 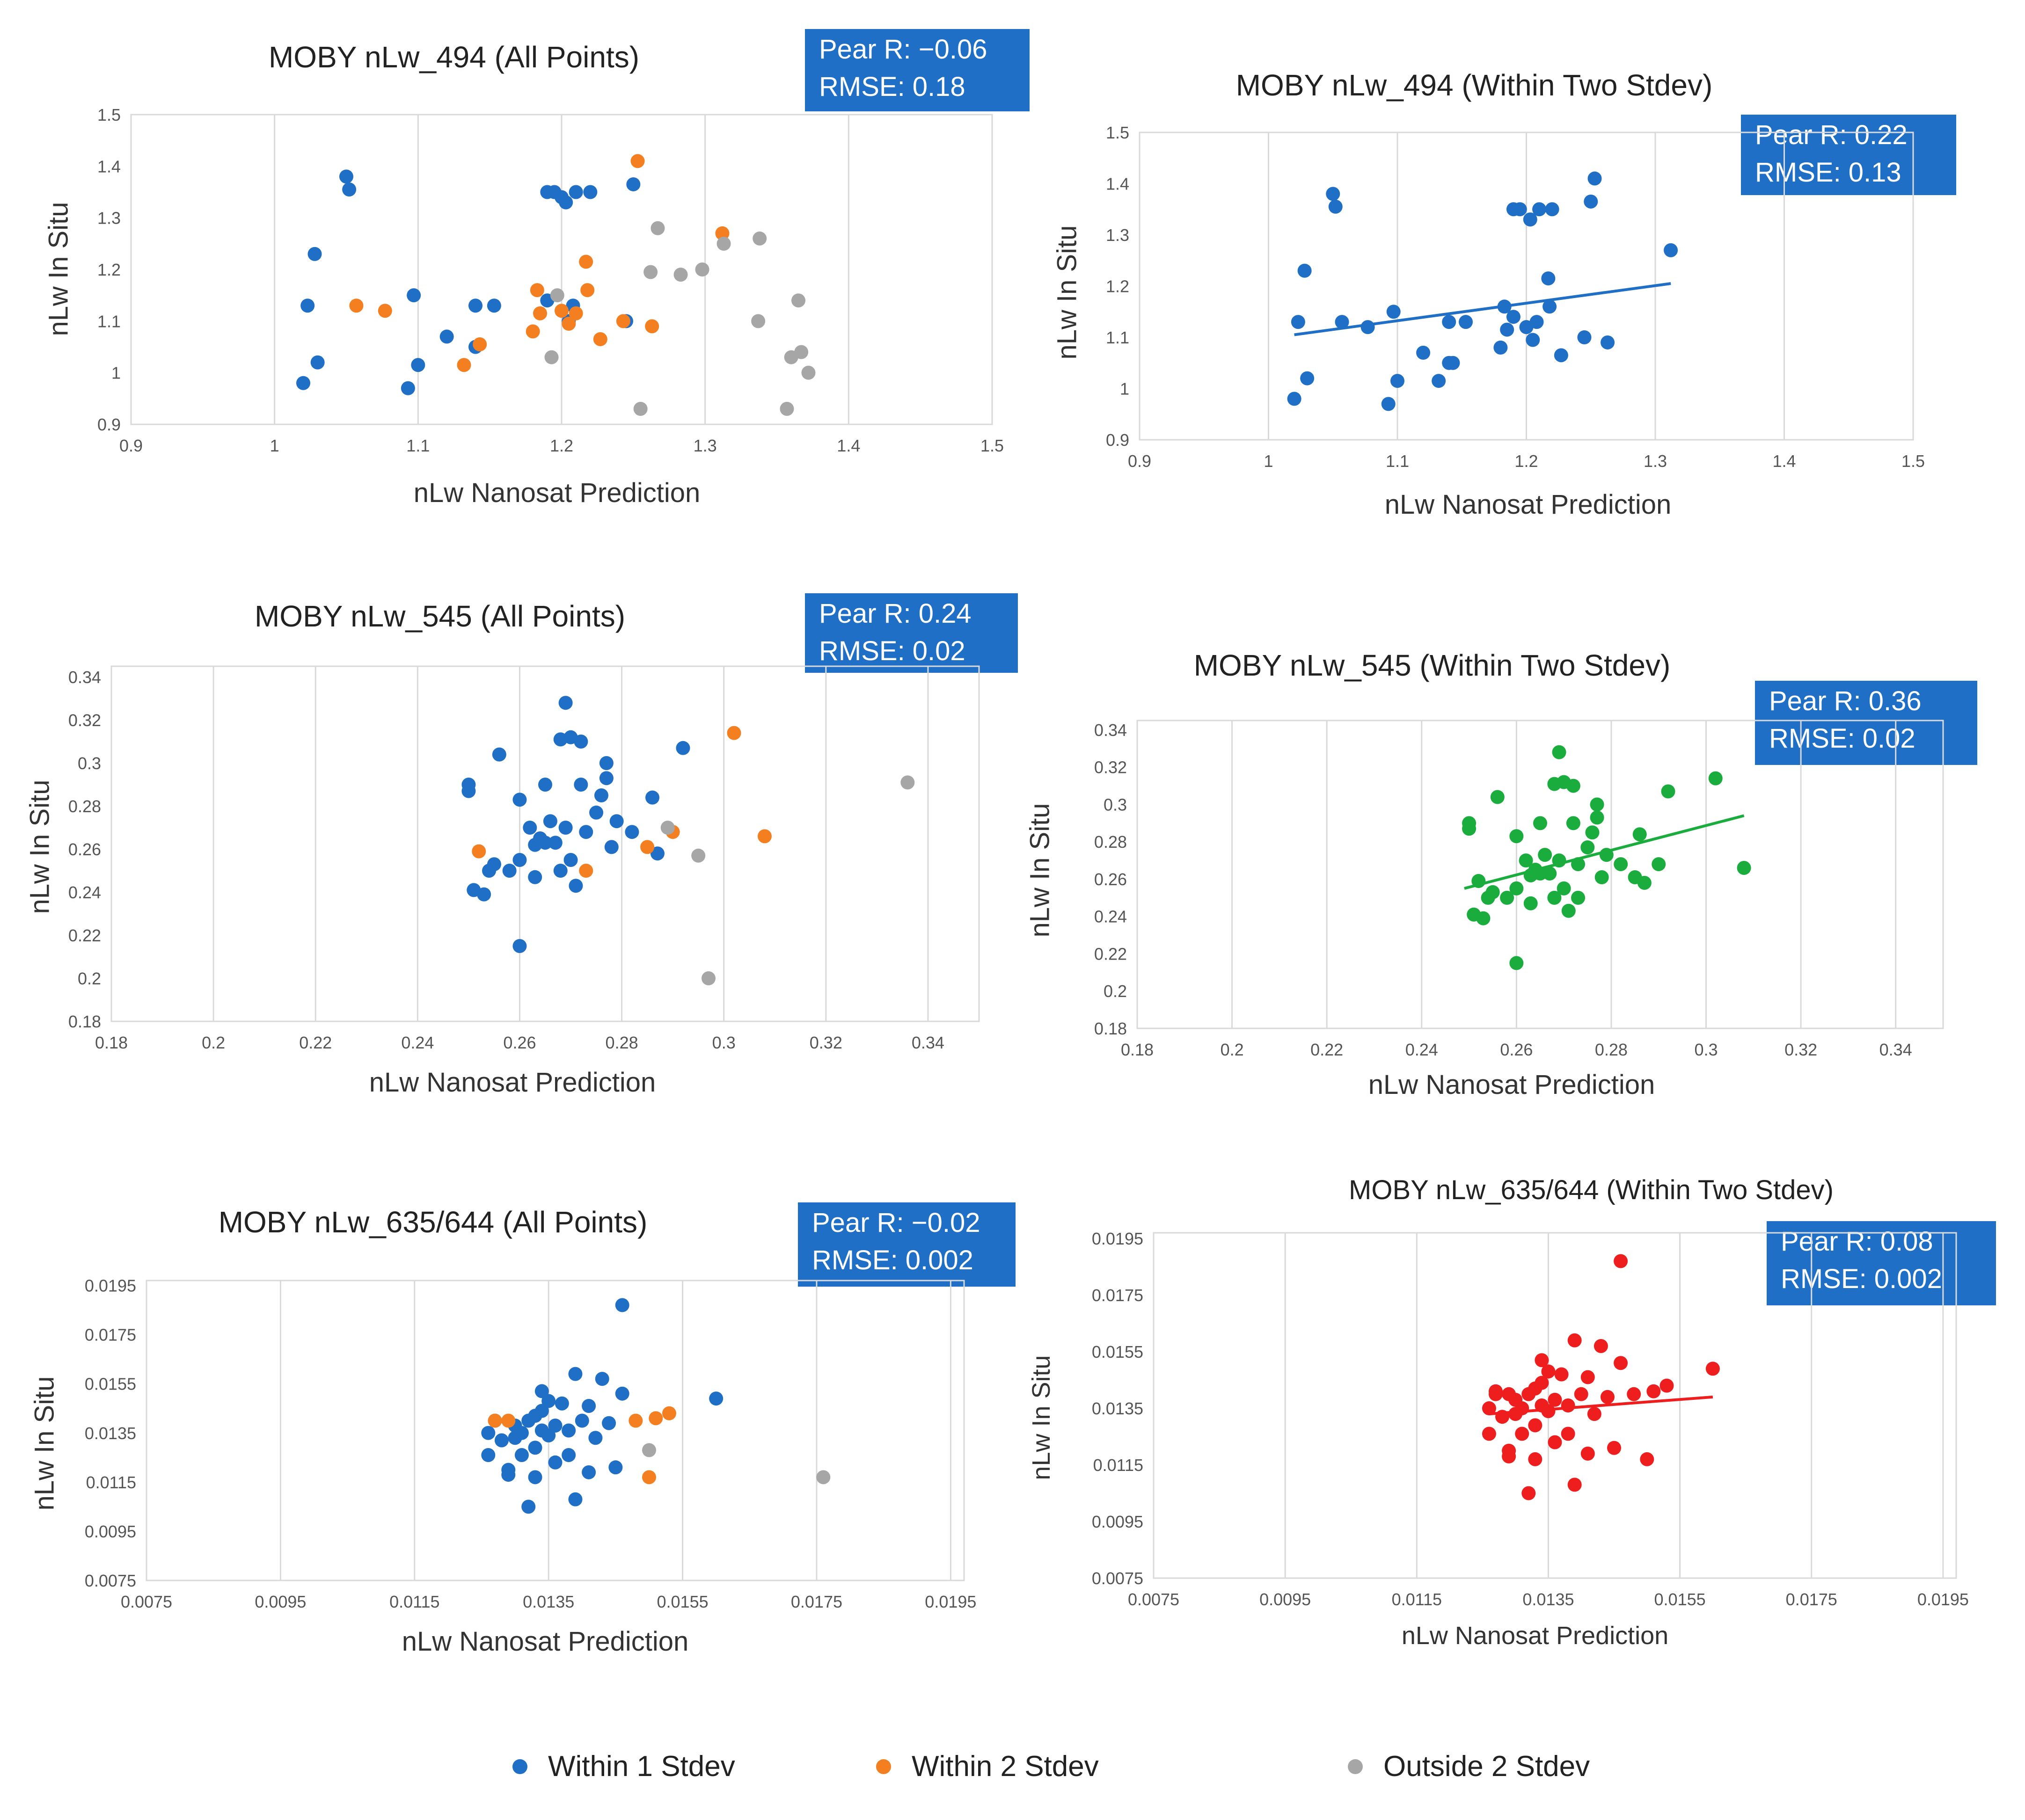 I want to click on y-tick-label: 0.18, so click(x=84, y=1021).